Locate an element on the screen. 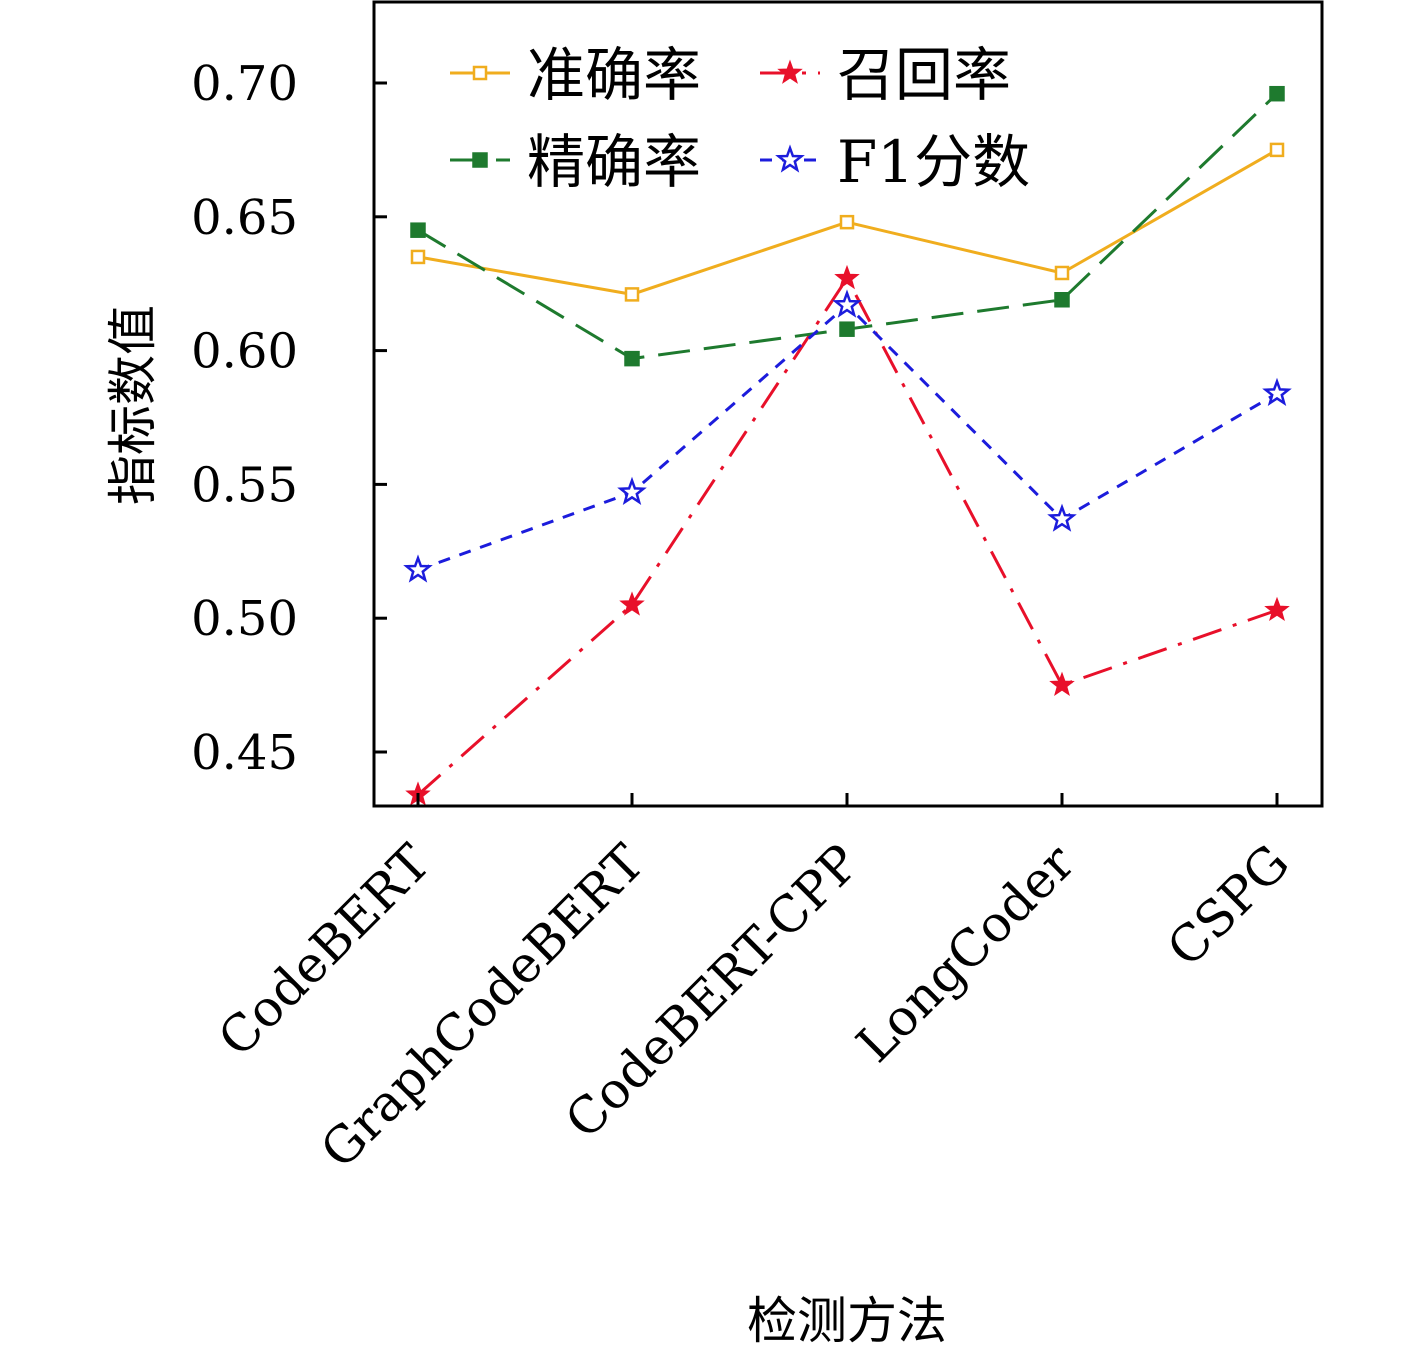  legend-label: 准确率 is located at coordinates (614, 75).